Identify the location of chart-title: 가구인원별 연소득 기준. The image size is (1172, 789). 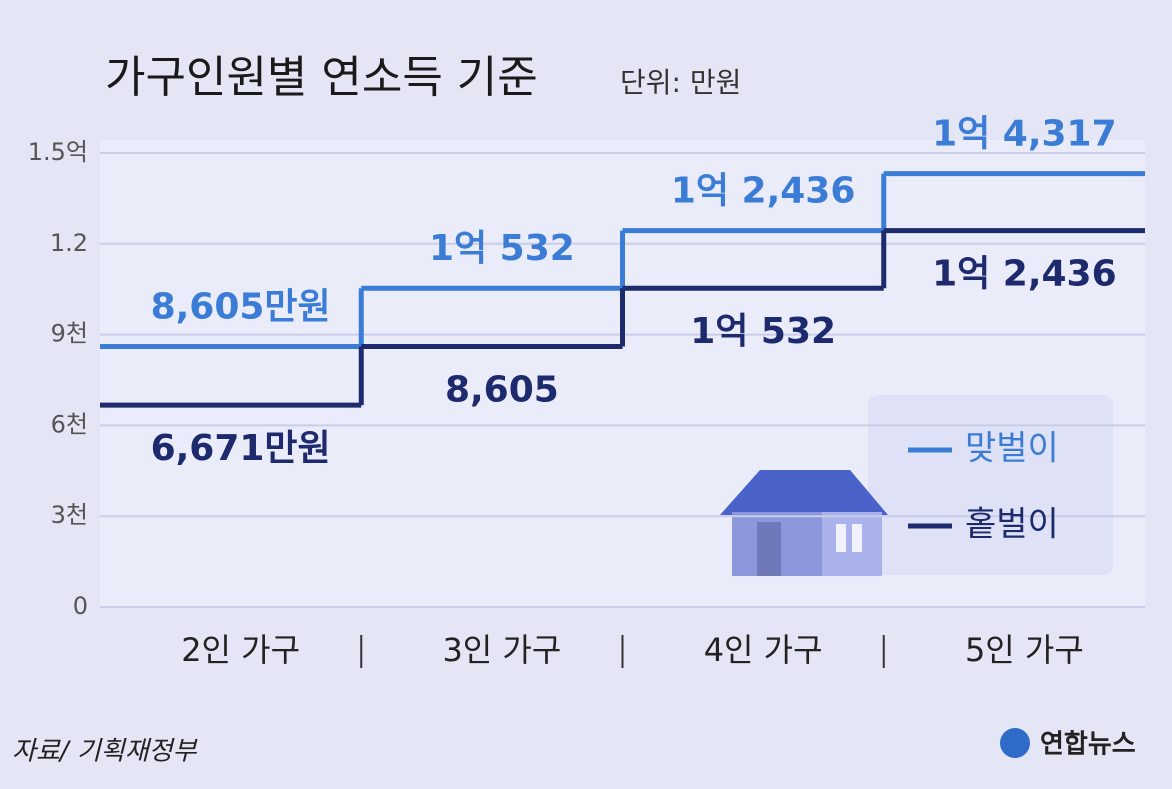
(321, 77).